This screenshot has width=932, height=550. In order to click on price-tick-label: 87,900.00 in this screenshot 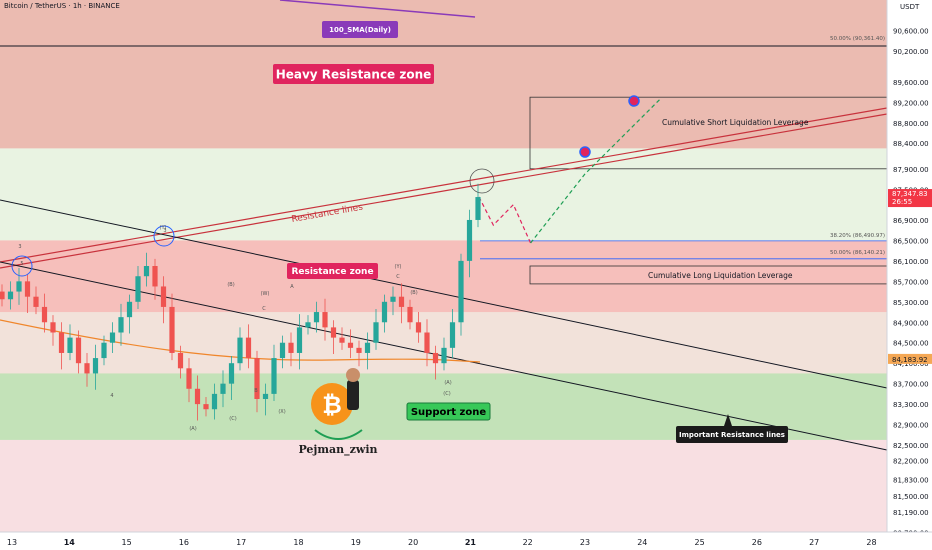, I will do `click(911, 170)`.